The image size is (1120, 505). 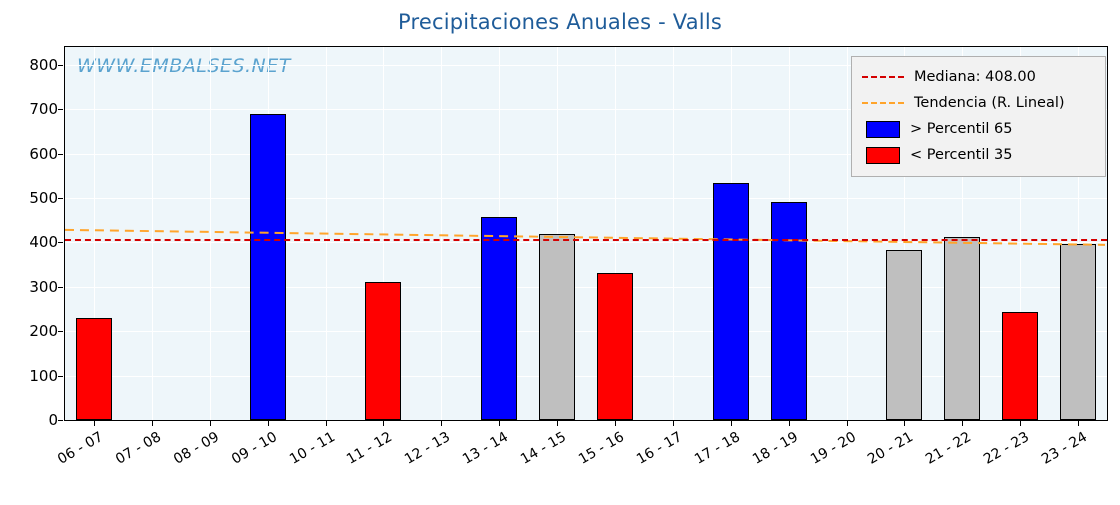 I want to click on legend-label: < Percentil 35, so click(x=961, y=155).